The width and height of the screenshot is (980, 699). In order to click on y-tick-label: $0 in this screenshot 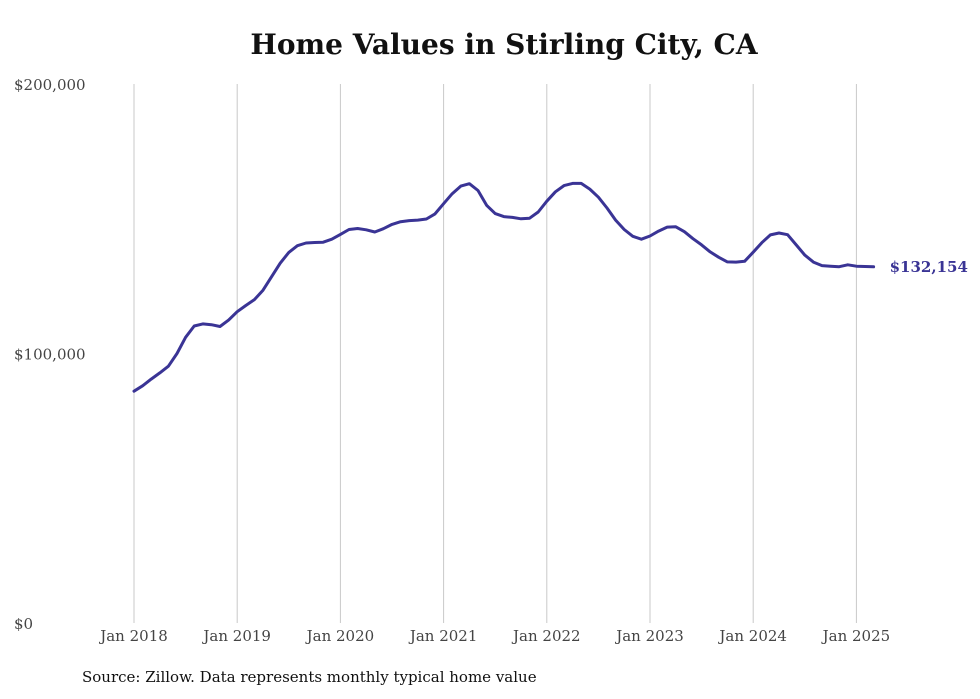, I will do `click(23, 624)`.